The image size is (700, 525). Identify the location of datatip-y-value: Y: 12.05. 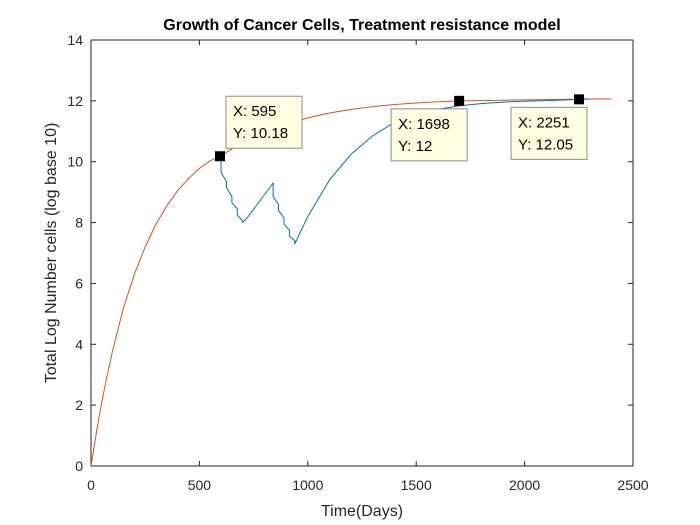
(545, 144).